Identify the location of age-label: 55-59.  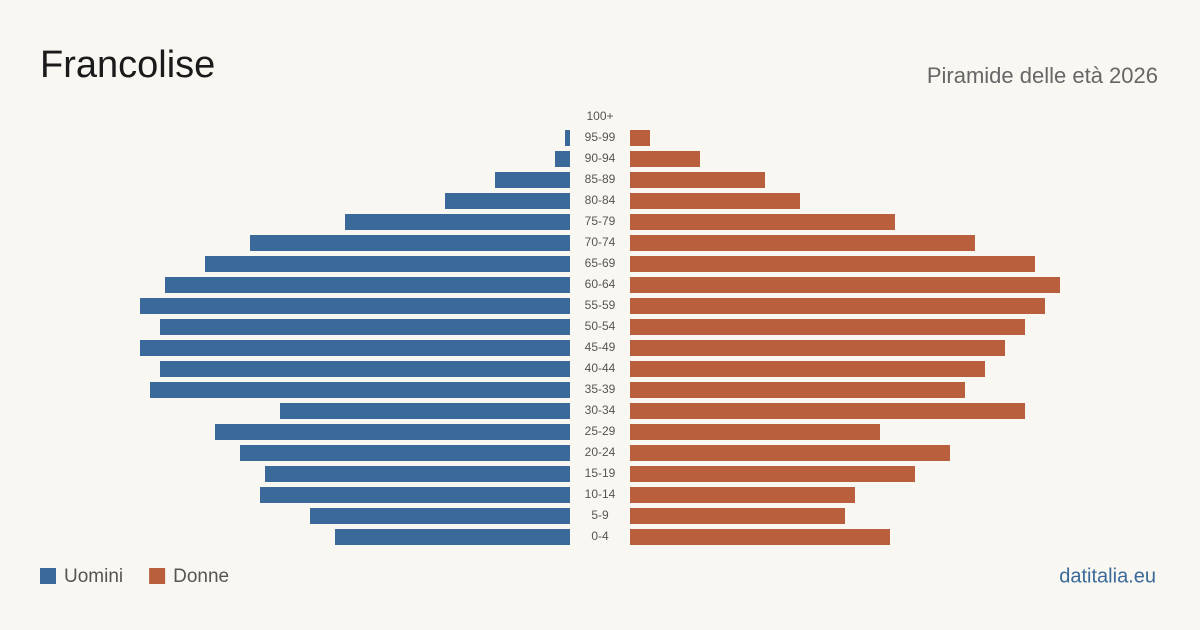
(600, 305).